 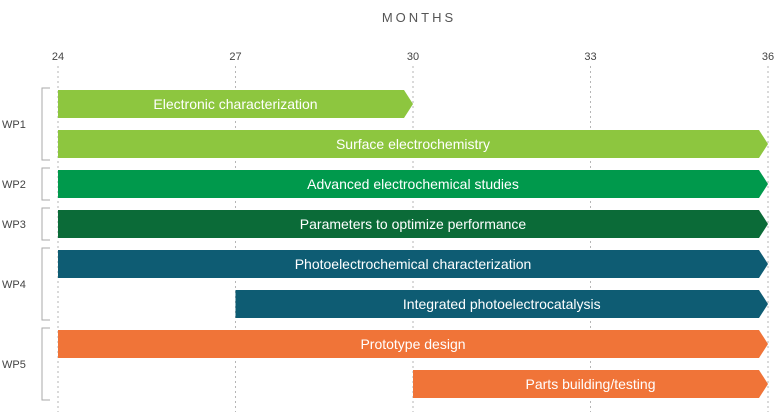 I want to click on task-label: Electronic characterization, so click(x=235, y=104).